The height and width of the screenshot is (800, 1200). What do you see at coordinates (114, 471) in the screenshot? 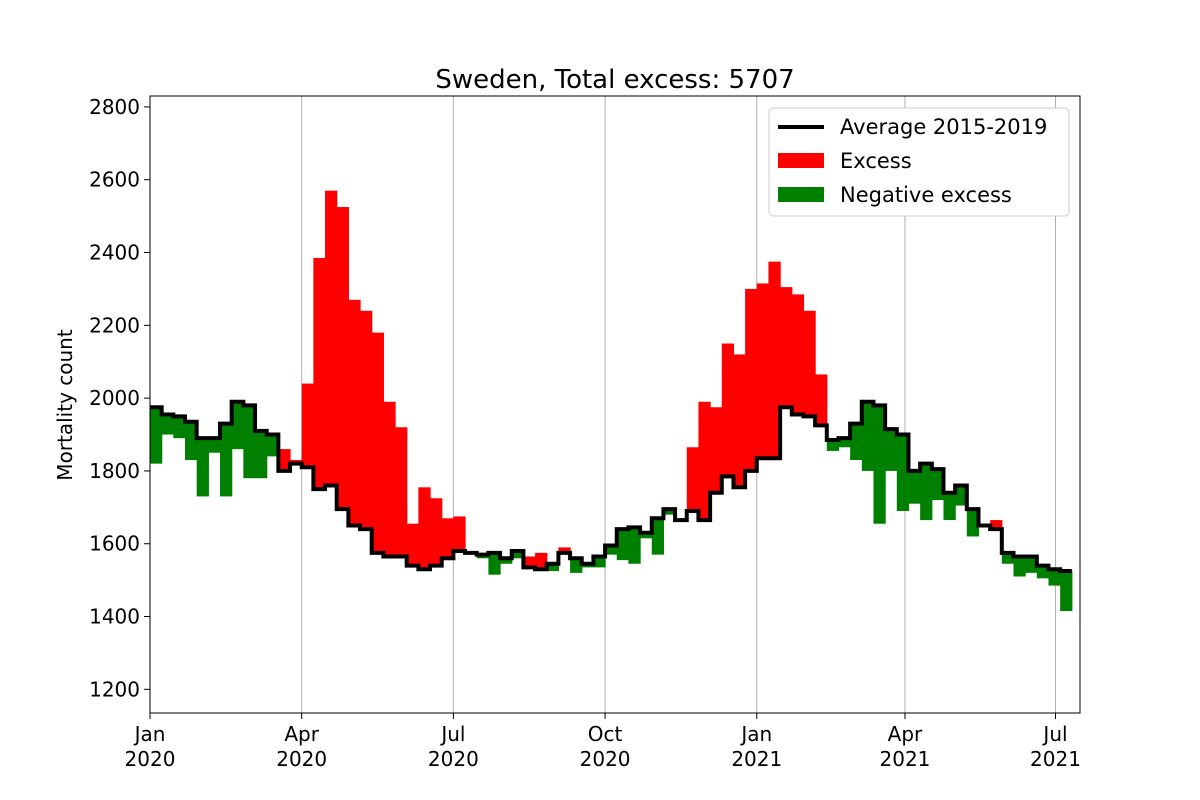
I see `y-tick-label: 1800` at bounding box center [114, 471].